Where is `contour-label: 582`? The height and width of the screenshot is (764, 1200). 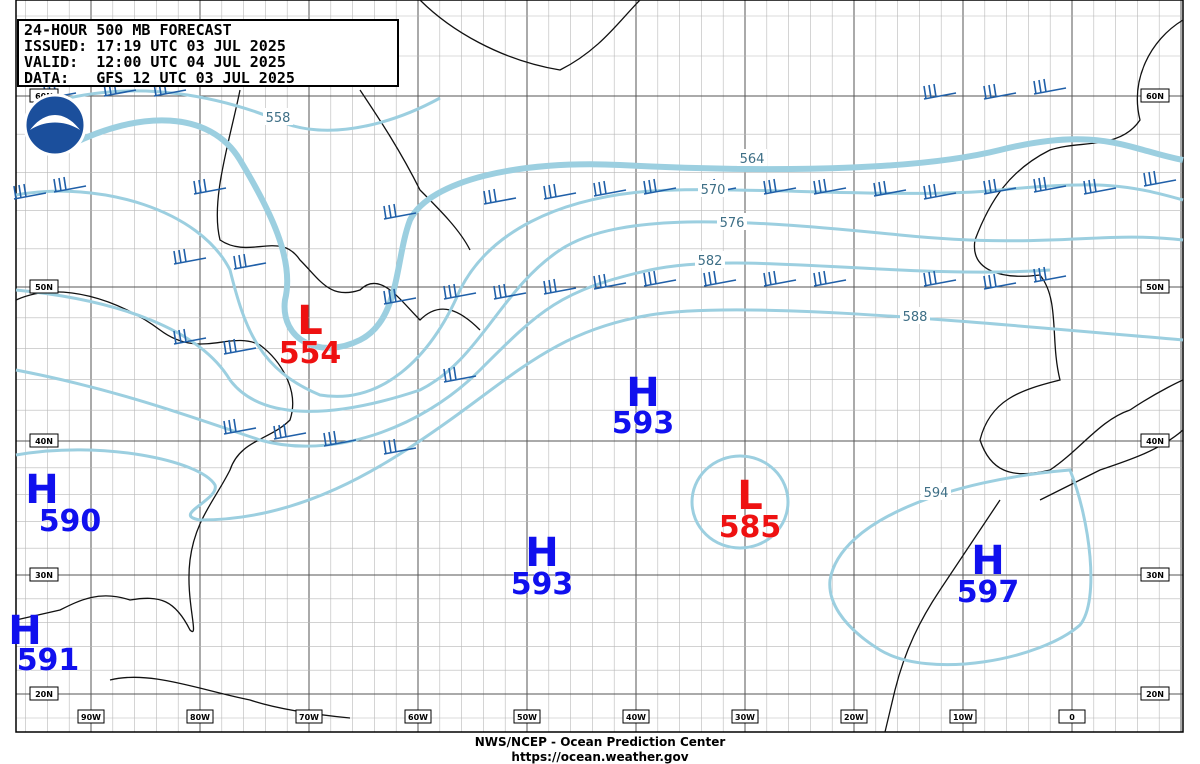 contour-label: 582 is located at coordinates (710, 261).